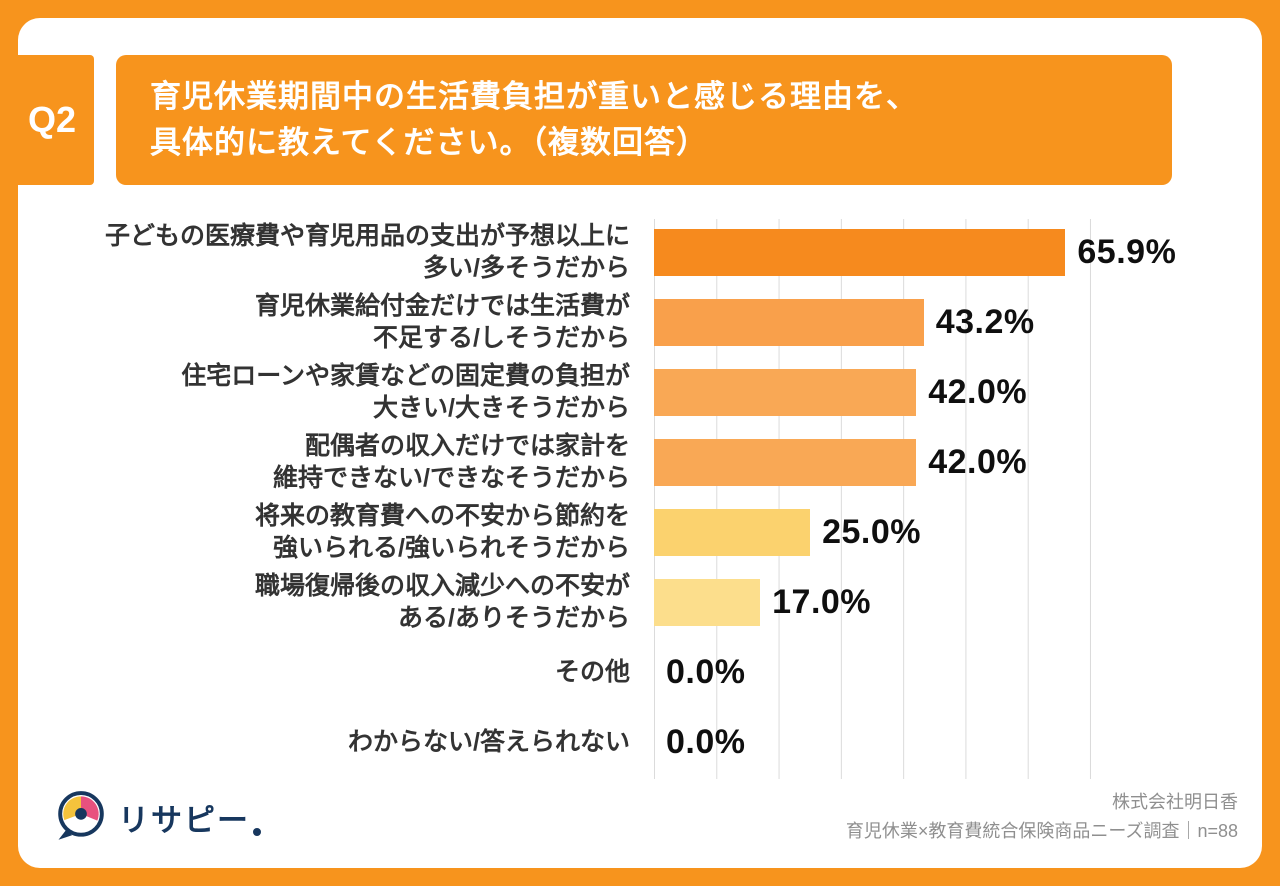 Image resolution: width=1280 pixels, height=886 pixels. What do you see at coordinates (489, 741) in the screenshot?
I see `category-label: わからない/答えられない` at bounding box center [489, 741].